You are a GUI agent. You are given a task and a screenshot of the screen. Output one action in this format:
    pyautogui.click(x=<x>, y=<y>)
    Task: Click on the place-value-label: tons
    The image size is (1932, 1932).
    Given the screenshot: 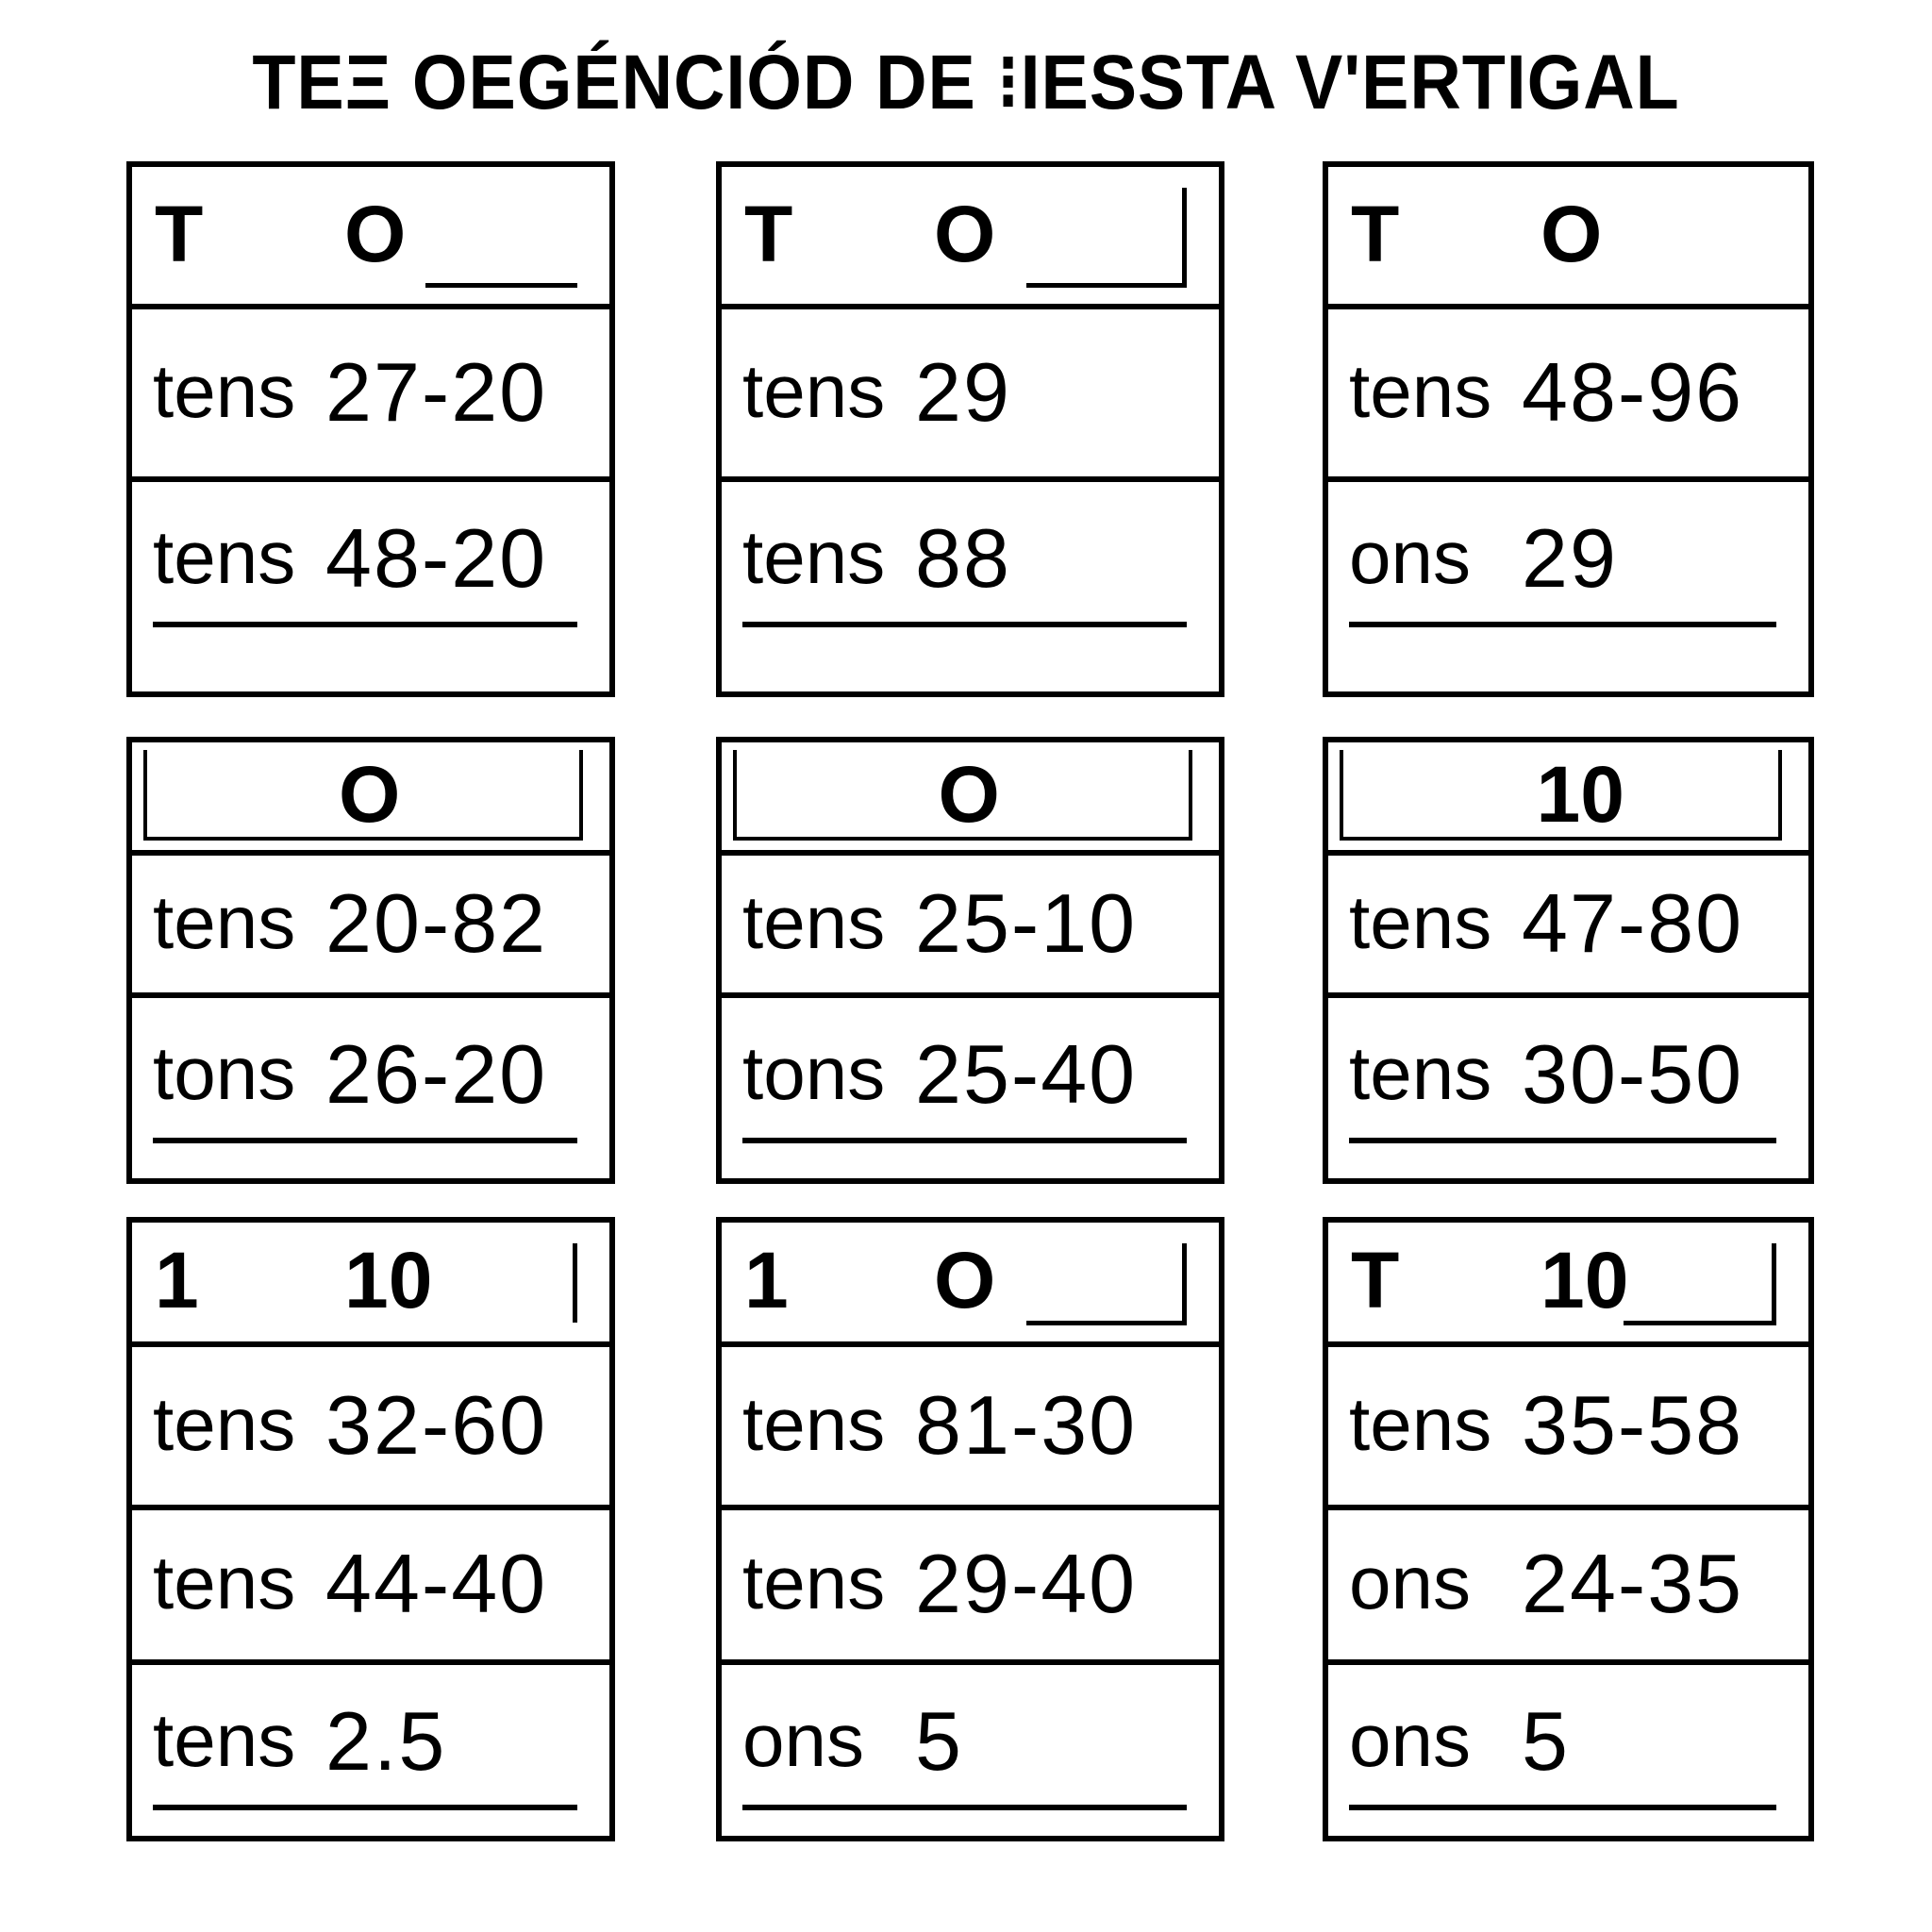 What is the action you would take?
    pyautogui.click(x=224, y=1073)
    